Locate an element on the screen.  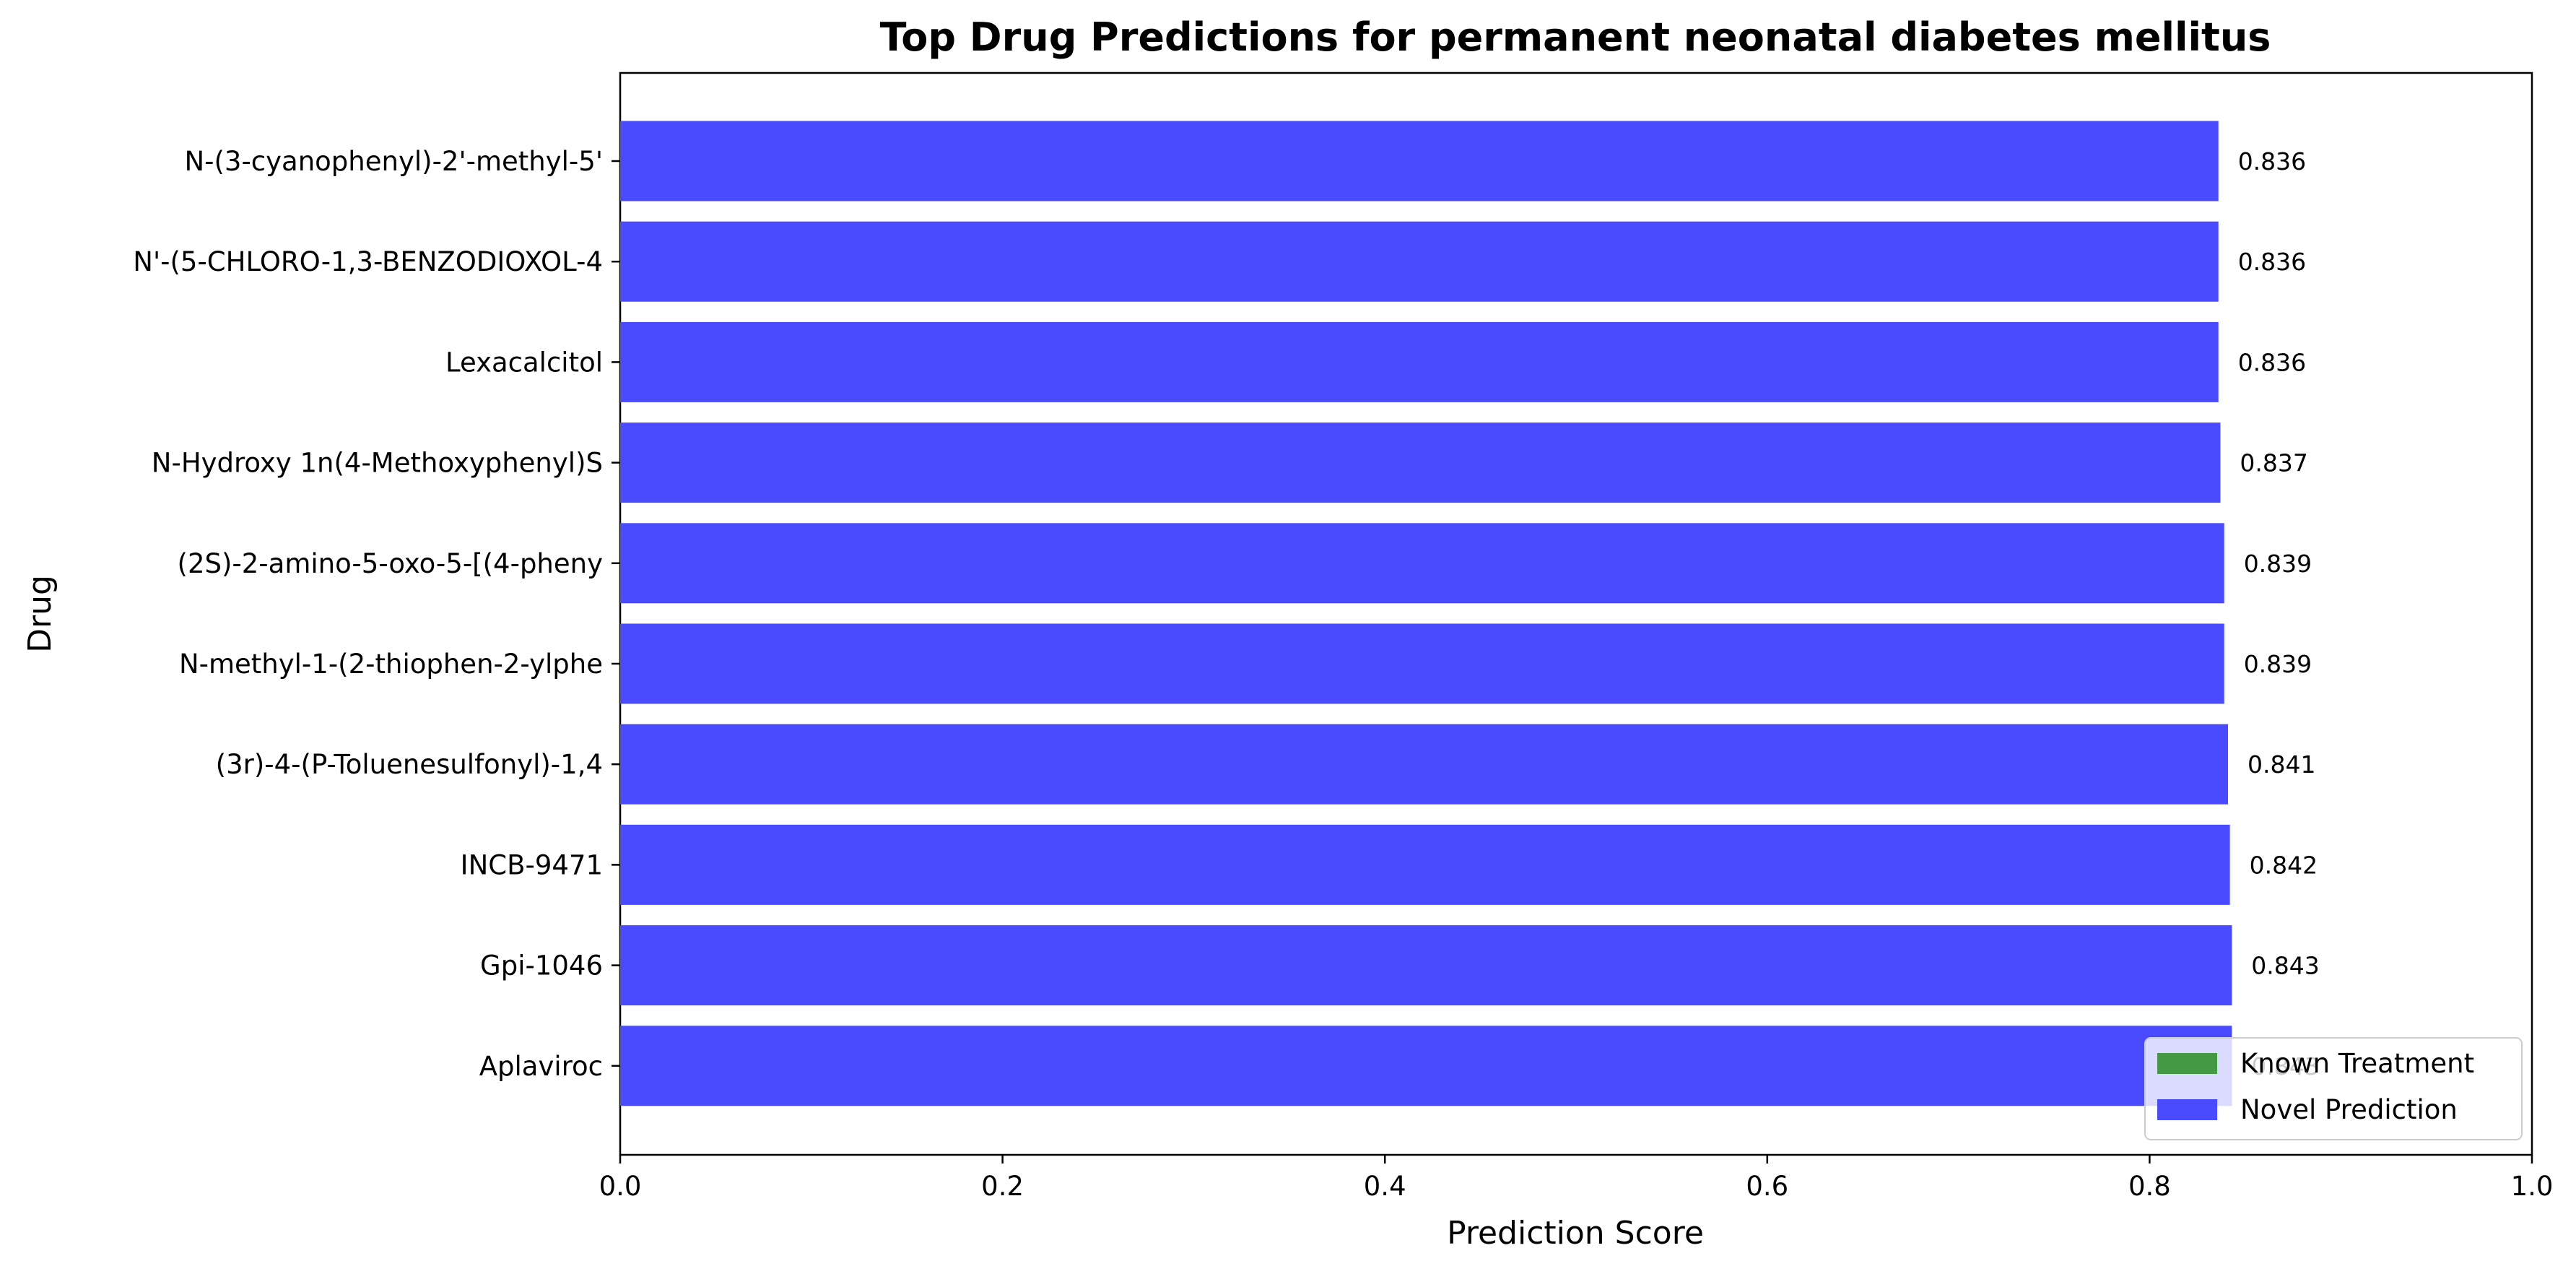
x-tick-label-0-0: 0.0 is located at coordinates (620, 1186).